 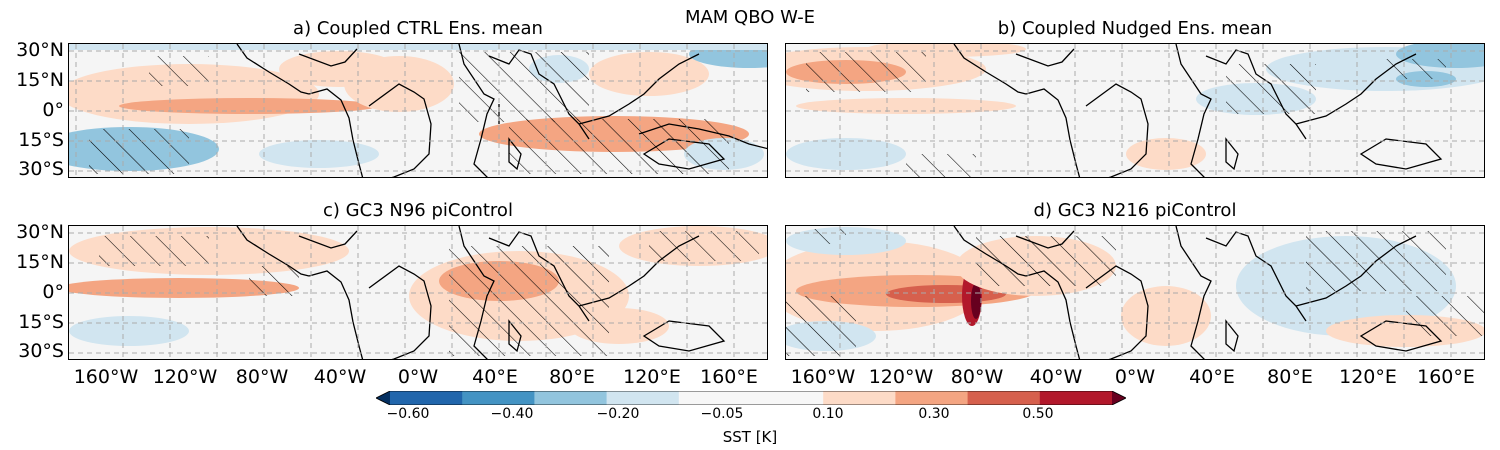 I want to click on colorbar-label: SST [K], so click(x=750, y=437).